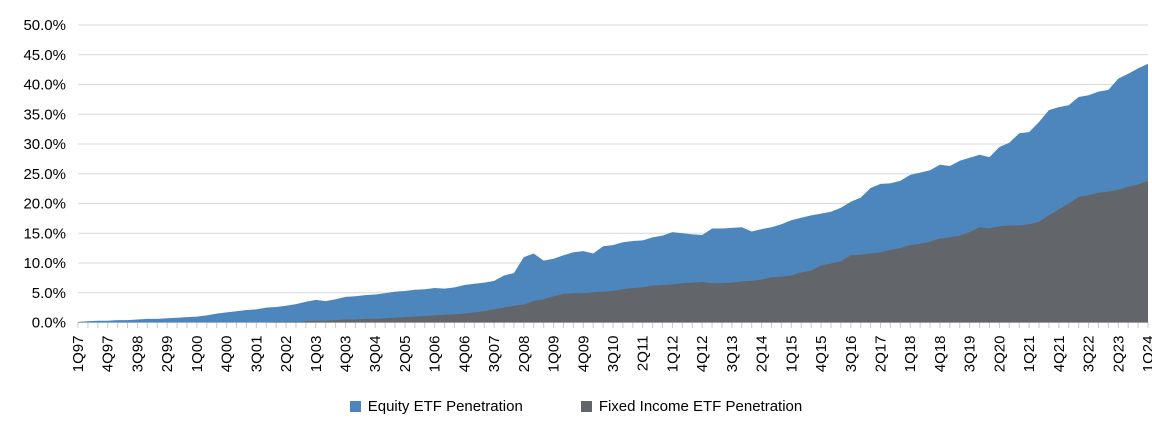  Describe the element at coordinates (494, 353) in the screenshot. I see `x-axis-tick-label: 3Q07` at that location.